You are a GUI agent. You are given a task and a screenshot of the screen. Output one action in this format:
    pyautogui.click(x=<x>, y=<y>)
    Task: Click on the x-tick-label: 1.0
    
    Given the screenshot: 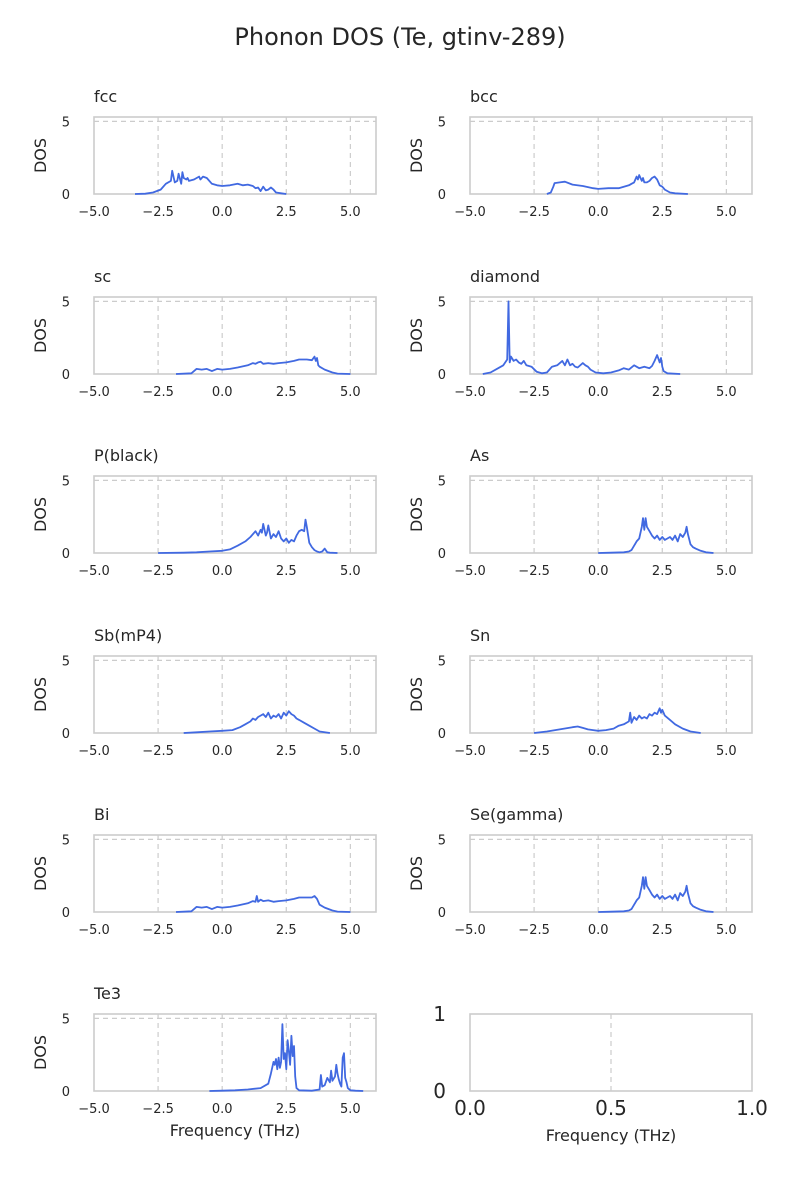 What is the action you would take?
    pyautogui.click(x=752, y=1108)
    